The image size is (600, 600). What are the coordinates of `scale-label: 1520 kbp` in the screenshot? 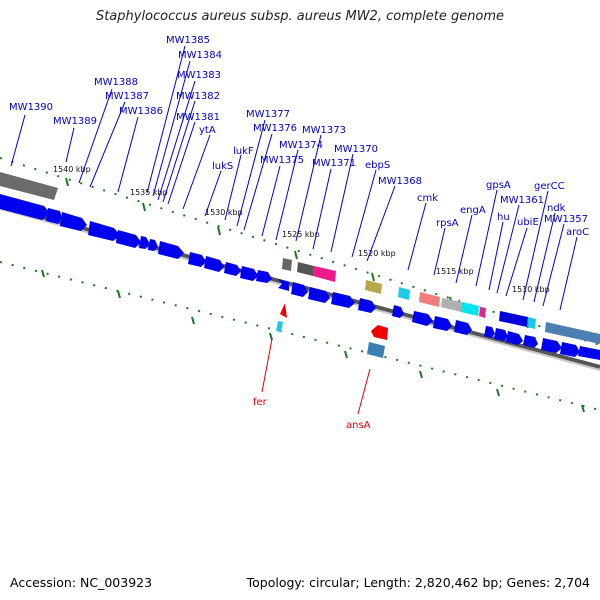 It's located at (377, 253).